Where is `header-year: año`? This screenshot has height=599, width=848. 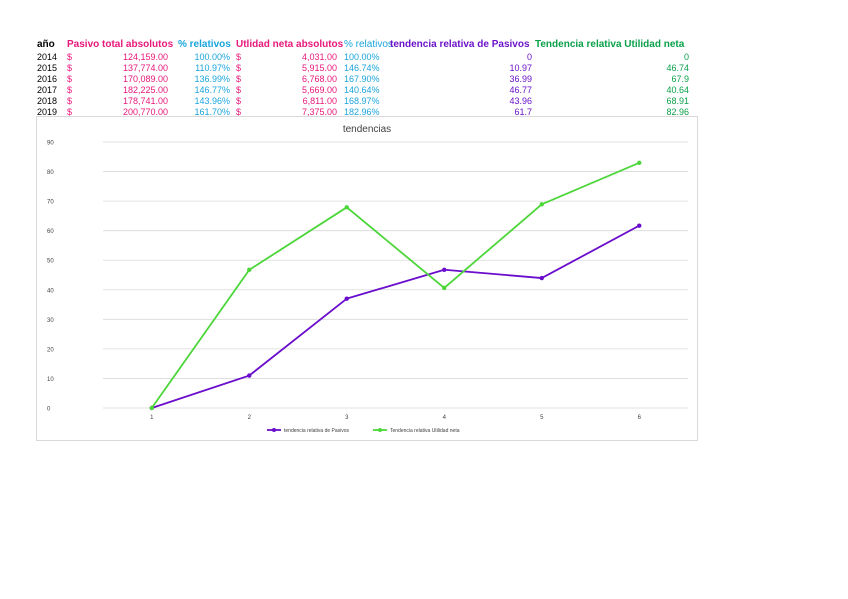
header-year: año is located at coordinates (46, 44).